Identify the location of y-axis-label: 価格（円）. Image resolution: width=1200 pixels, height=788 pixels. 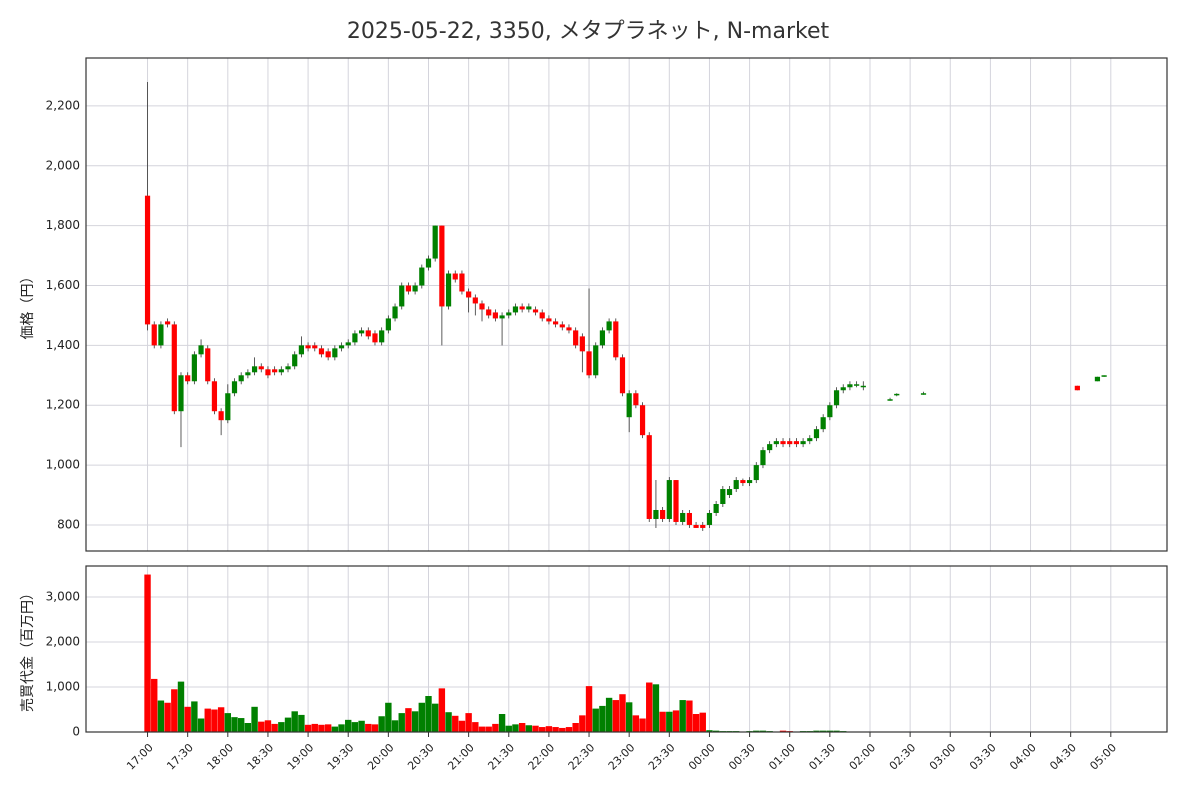
(28, 305).